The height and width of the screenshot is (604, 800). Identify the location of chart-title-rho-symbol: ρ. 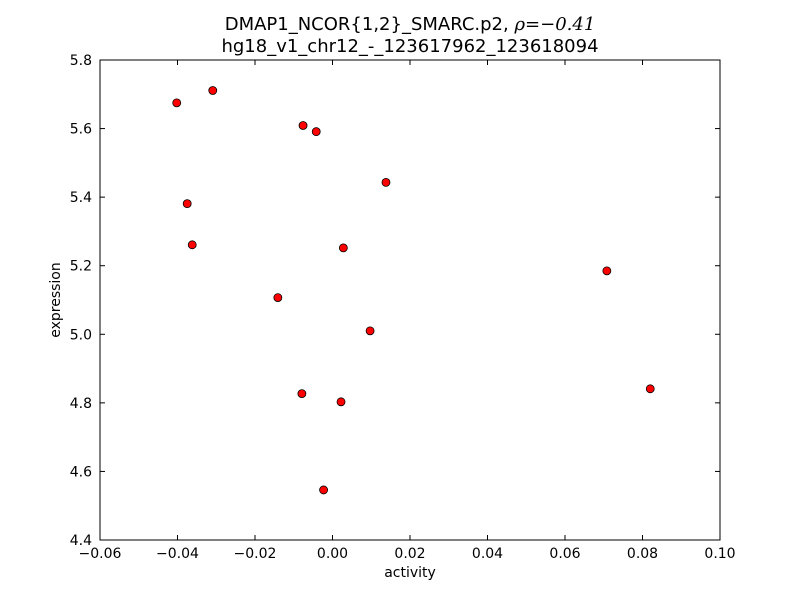
(519, 24).